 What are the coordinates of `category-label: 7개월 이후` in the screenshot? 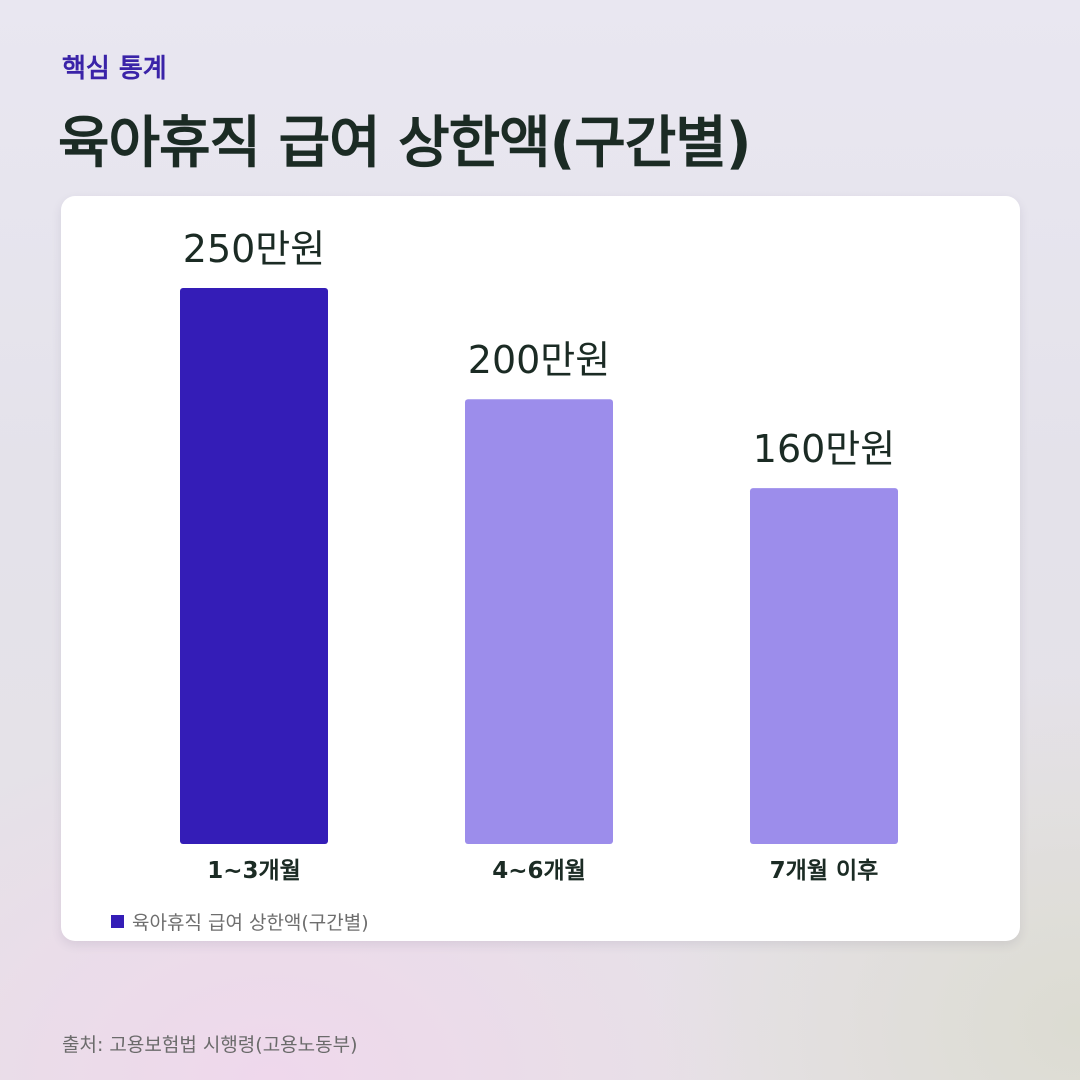 It's located at (824, 871).